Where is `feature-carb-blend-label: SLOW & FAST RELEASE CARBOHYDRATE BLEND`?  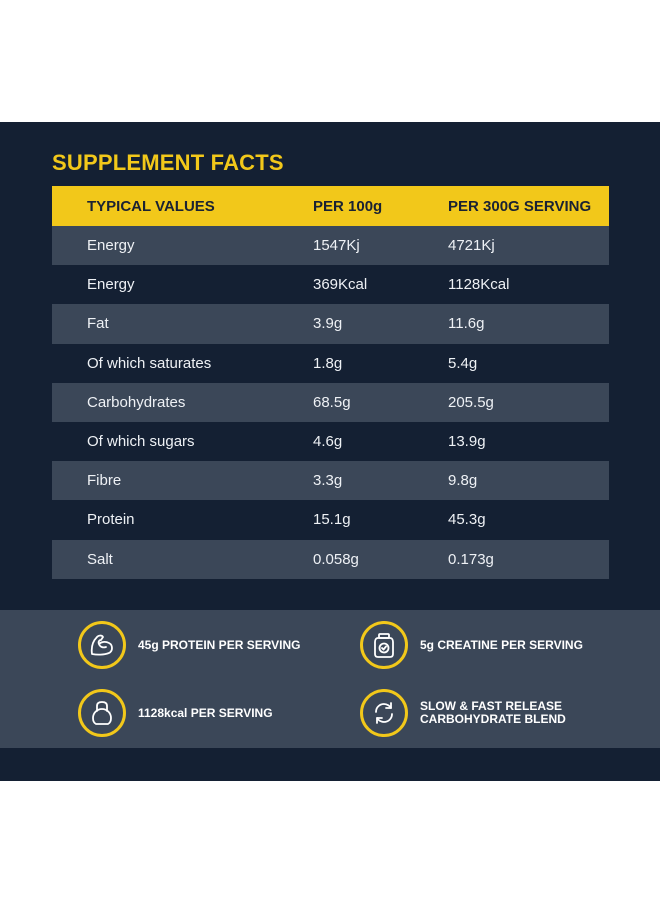
feature-carb-blend-label: SLOW & FAST RELEASE CARBOHYDRATE BLEND is located at coordinates (493, 712).